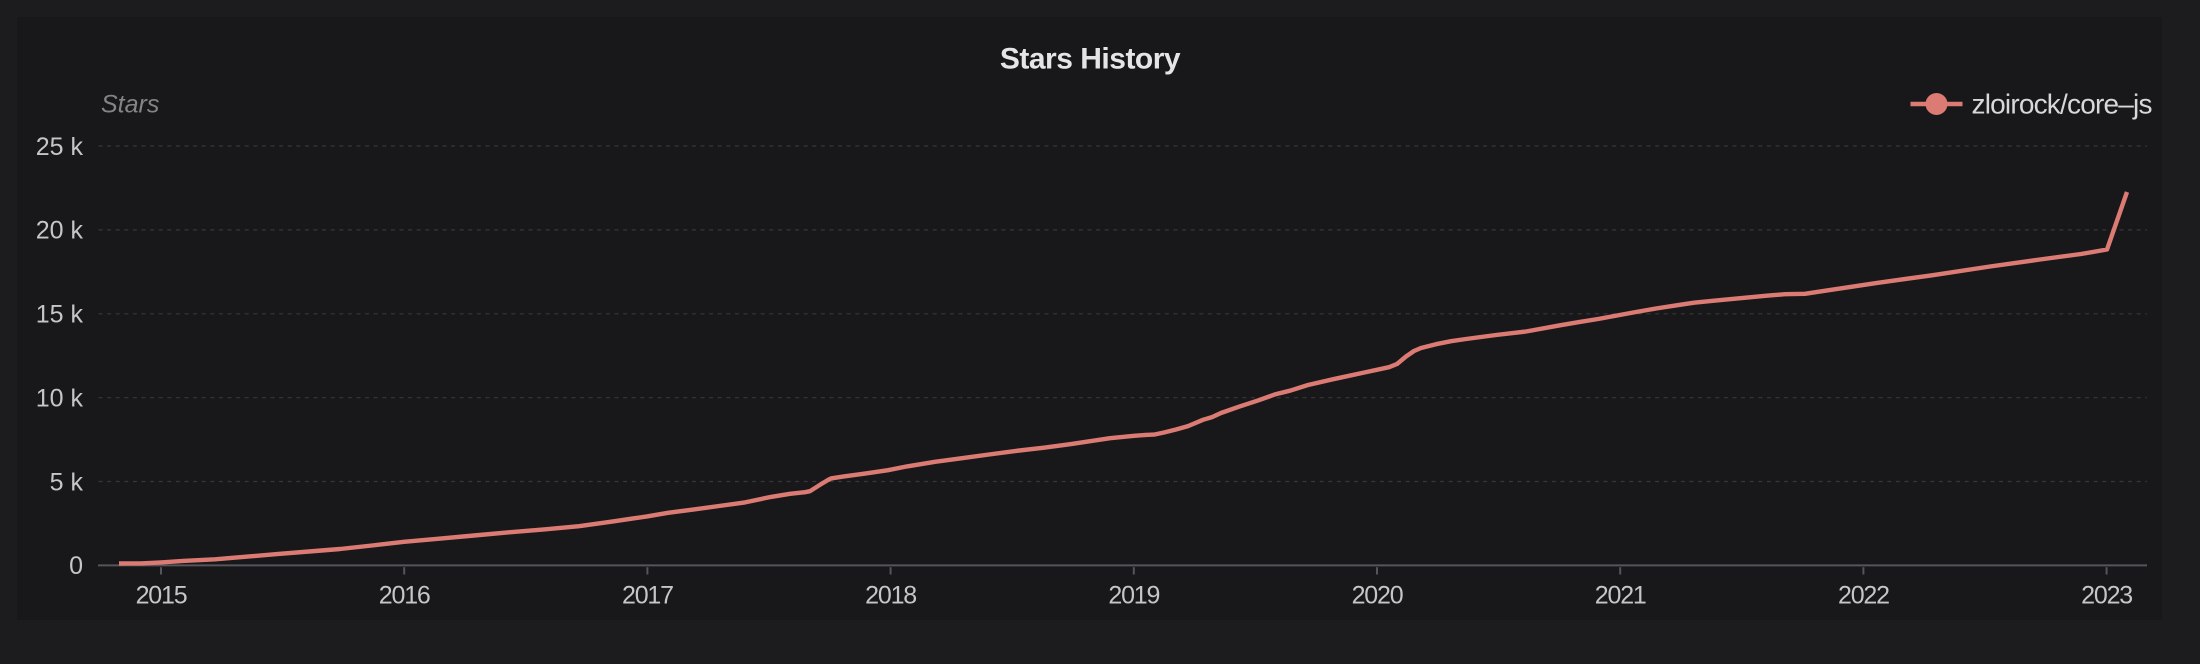  I want to click on svg-text: 2016, so click(404, 595).